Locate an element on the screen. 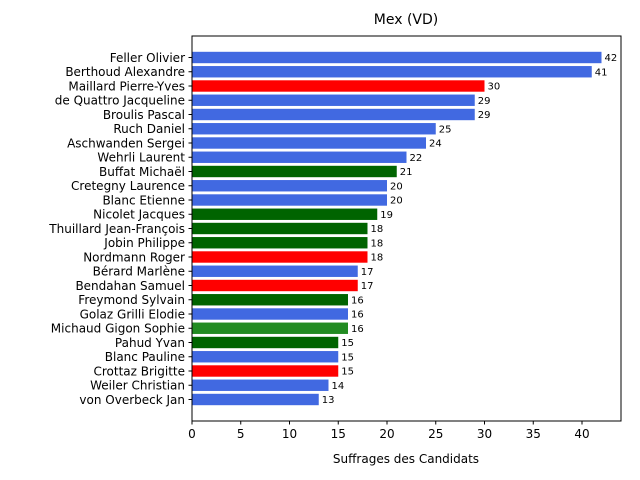  x-axis: 0 5 10 15 20 25 30 35 40 is located at coordinates (389, 431).